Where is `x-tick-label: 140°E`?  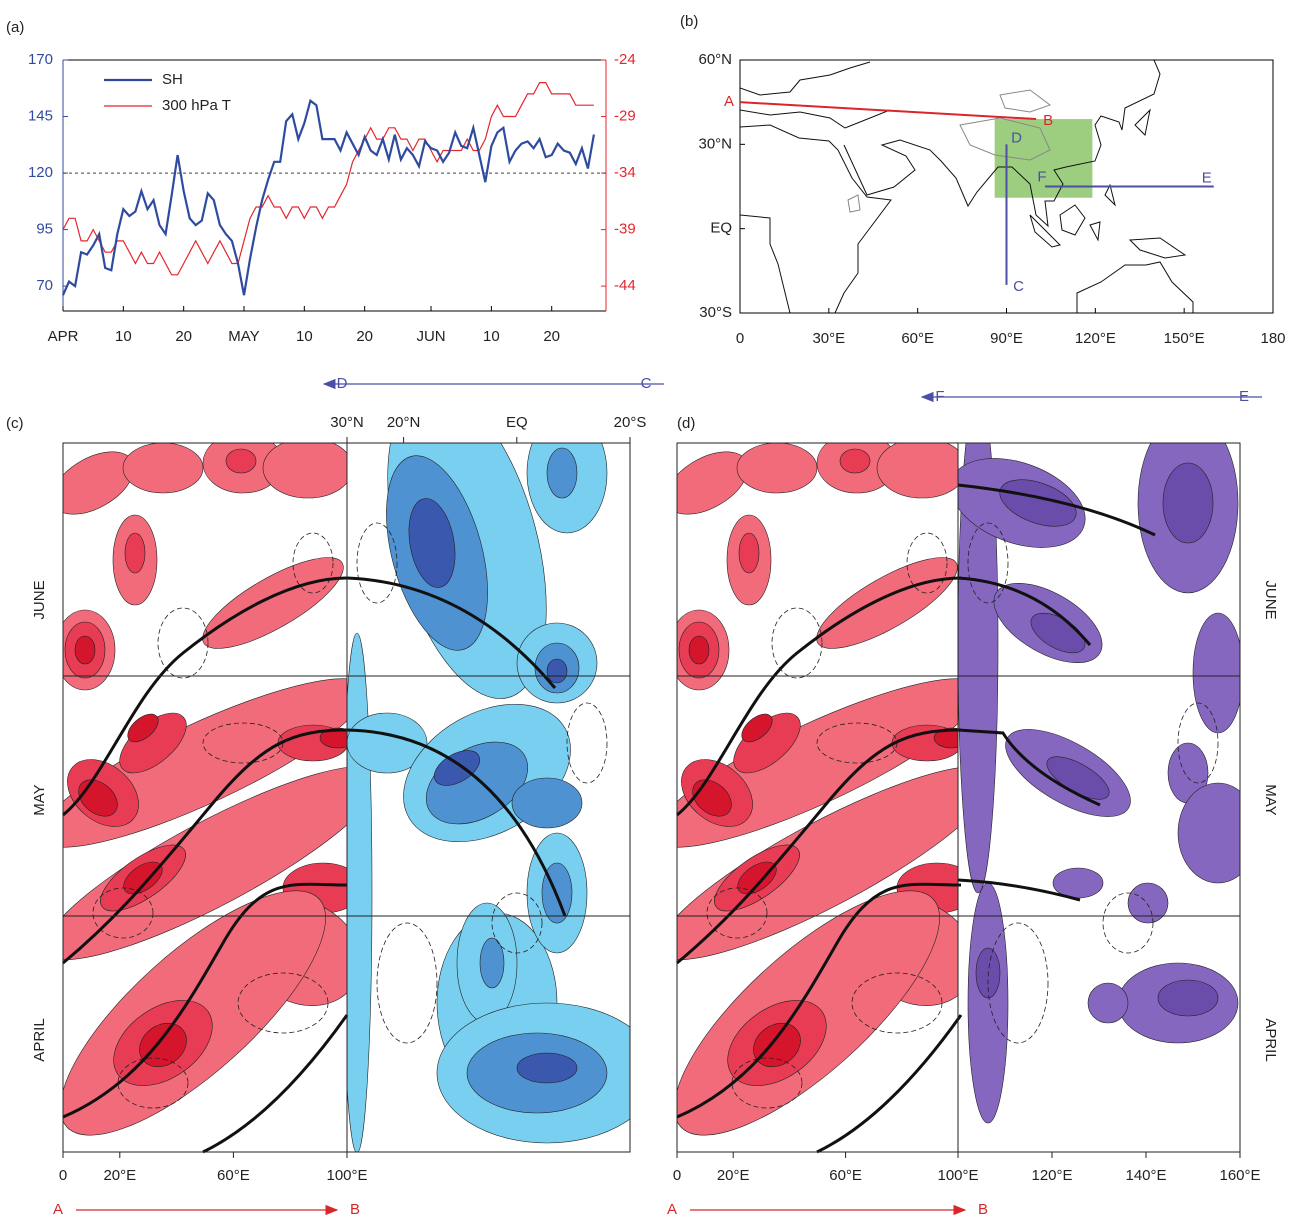
x-tick-label: 140°E is located at coordinates (1145, 1175).